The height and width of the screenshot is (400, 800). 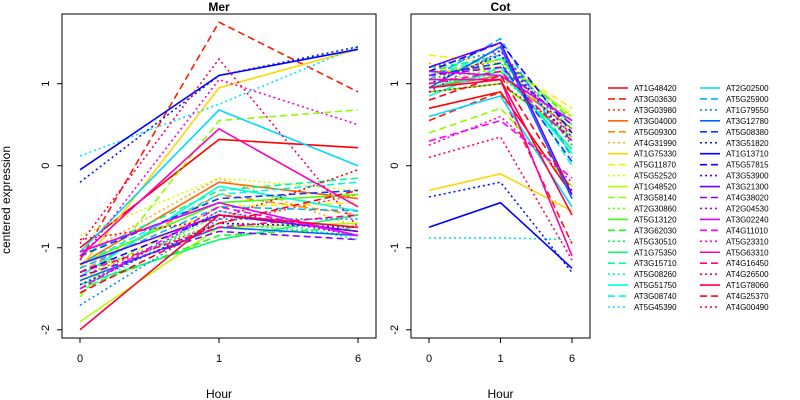 I want to click on legend-label: AT3G15710, so click(x=655, y=263).